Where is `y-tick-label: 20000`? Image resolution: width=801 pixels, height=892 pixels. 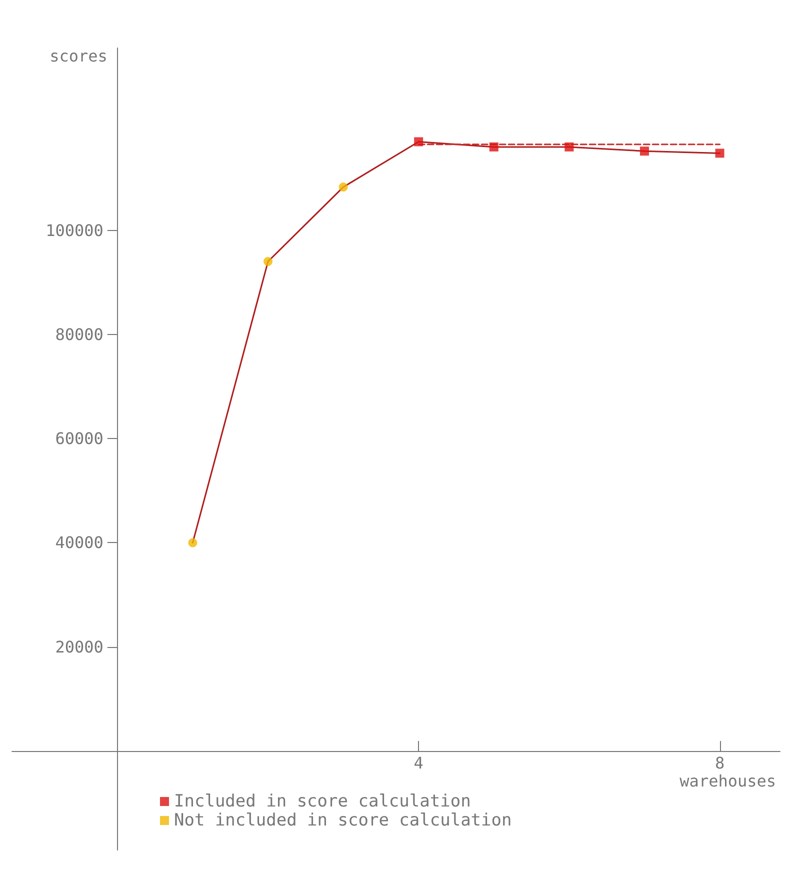
y-tick-label: 20000 is located at coordinates (79, 646).